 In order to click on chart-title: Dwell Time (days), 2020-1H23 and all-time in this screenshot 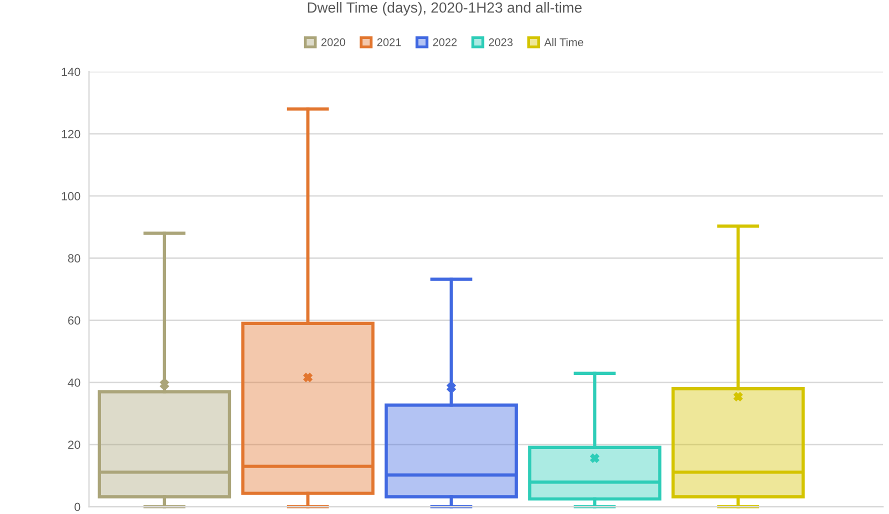, I will do `click(445, 9)`.